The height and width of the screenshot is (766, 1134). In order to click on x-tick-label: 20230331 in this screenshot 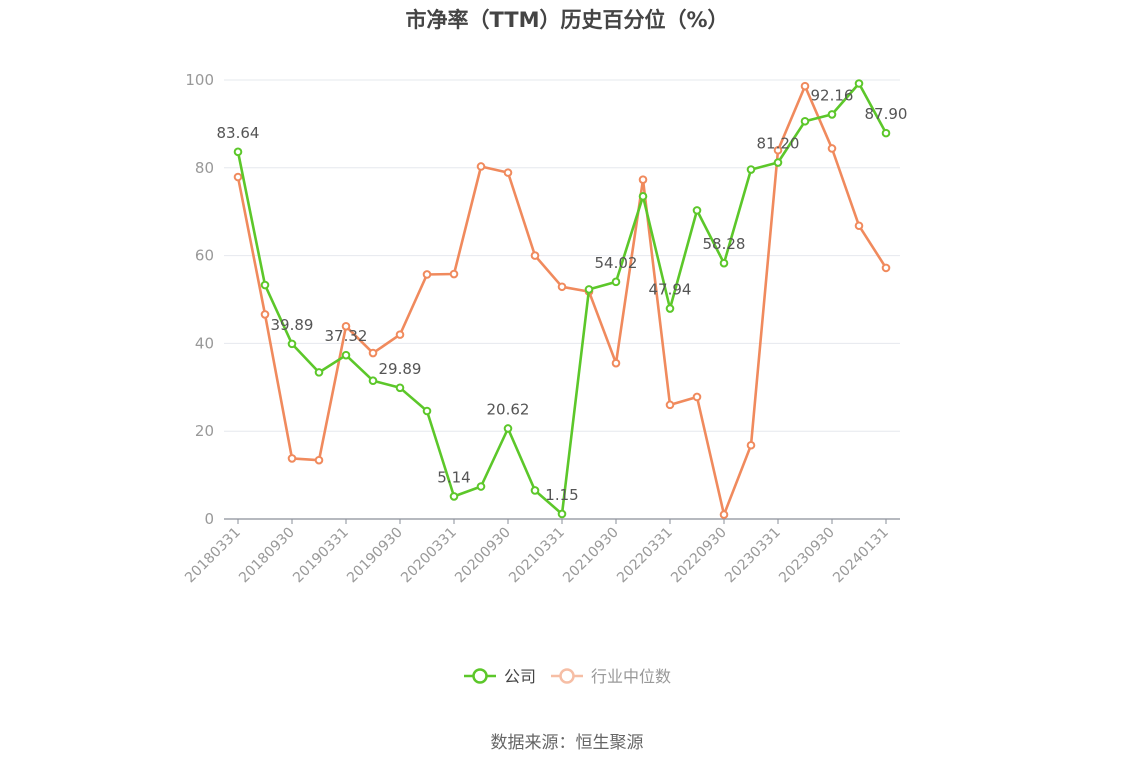, I will do `click(753, 556)`.